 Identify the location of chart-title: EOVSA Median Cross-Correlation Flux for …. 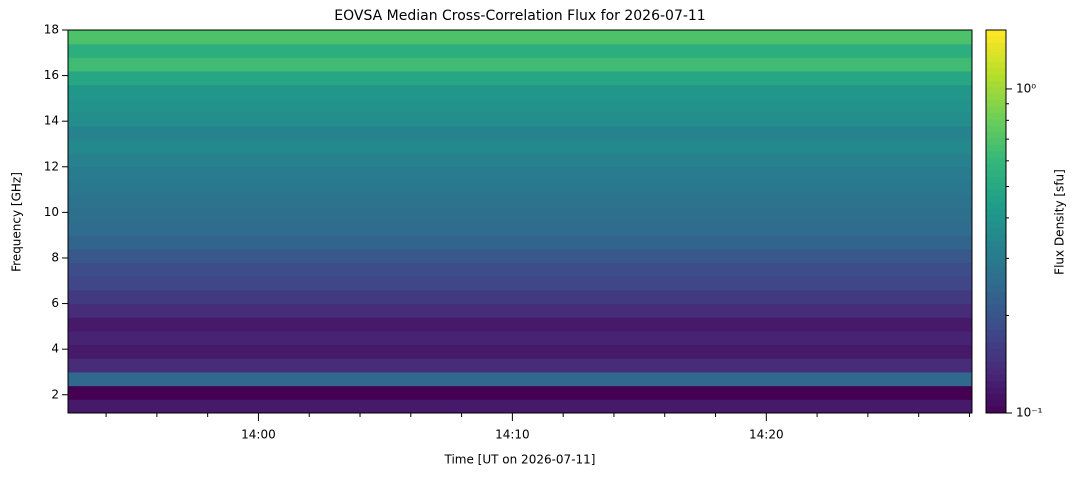
(519, 16).